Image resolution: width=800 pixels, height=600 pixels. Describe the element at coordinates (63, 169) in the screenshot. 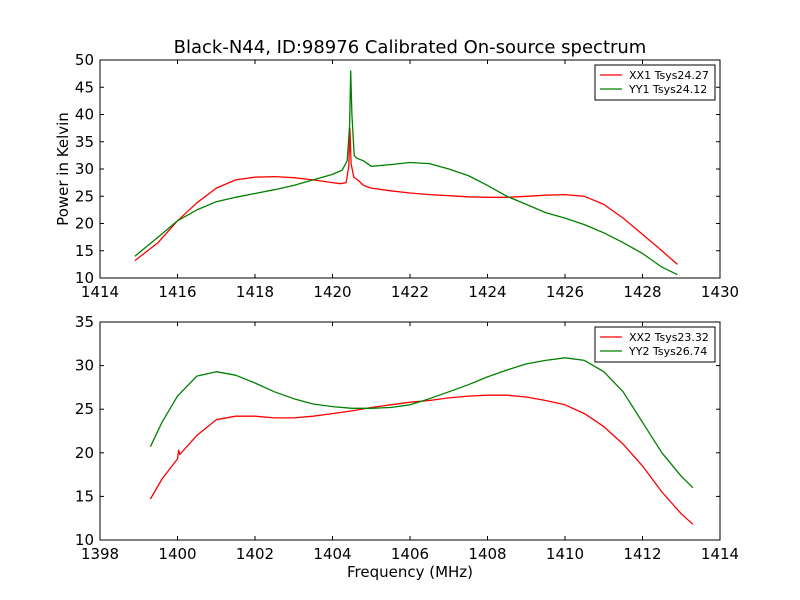

I see `y-axis-label: Power in Kelvin` at that location.